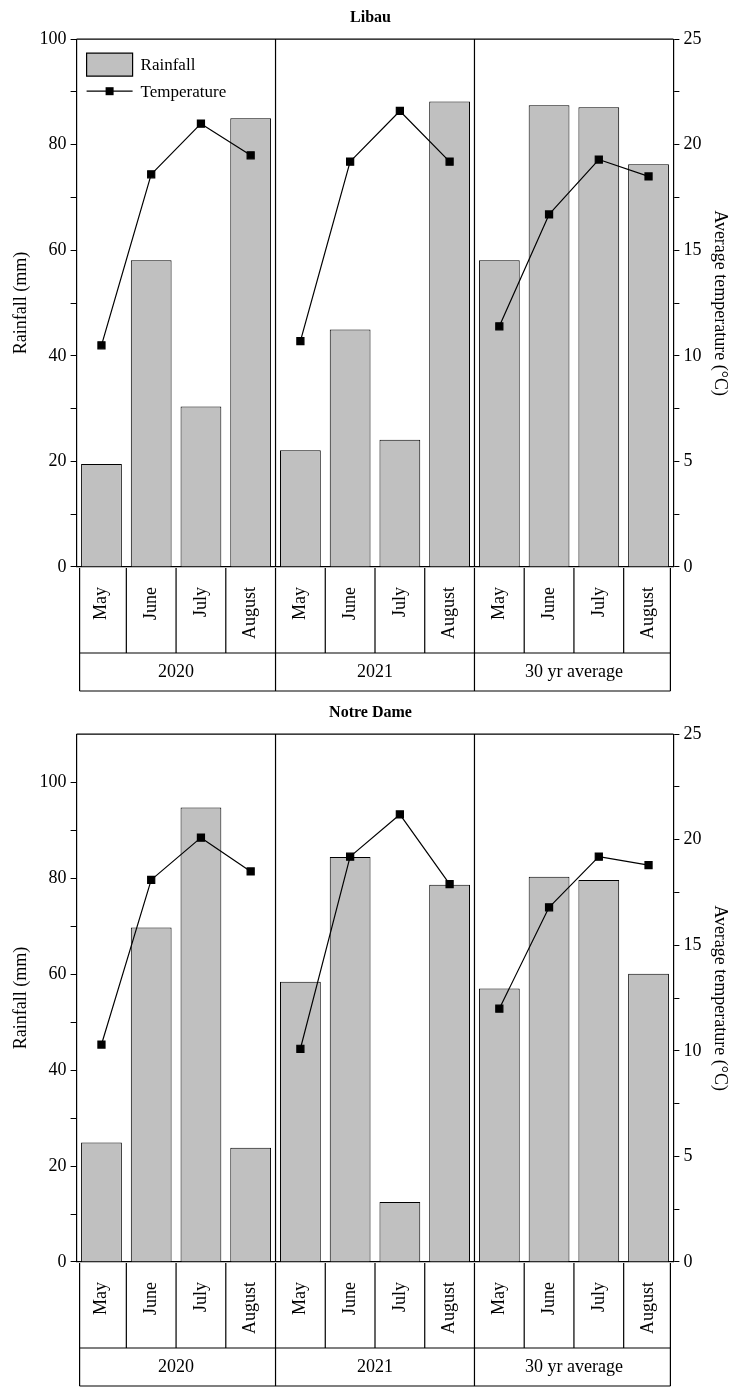  What do you see at coordinates (370, 711) in the screenshot?
I see `chart-title: Notre Dame` at bounding box center [370, 711].